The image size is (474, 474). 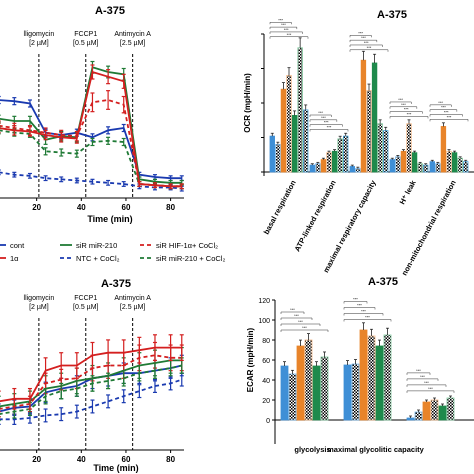 I want to click on legend-label: siR miR-210 + CoCl₂, so click(x=190, y=258).